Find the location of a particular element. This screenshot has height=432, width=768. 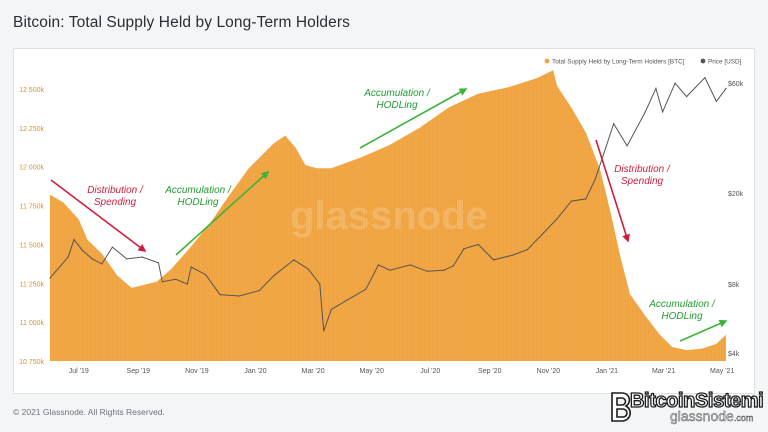

x-tick: Jul '20 is located at coordinates (430, 371).